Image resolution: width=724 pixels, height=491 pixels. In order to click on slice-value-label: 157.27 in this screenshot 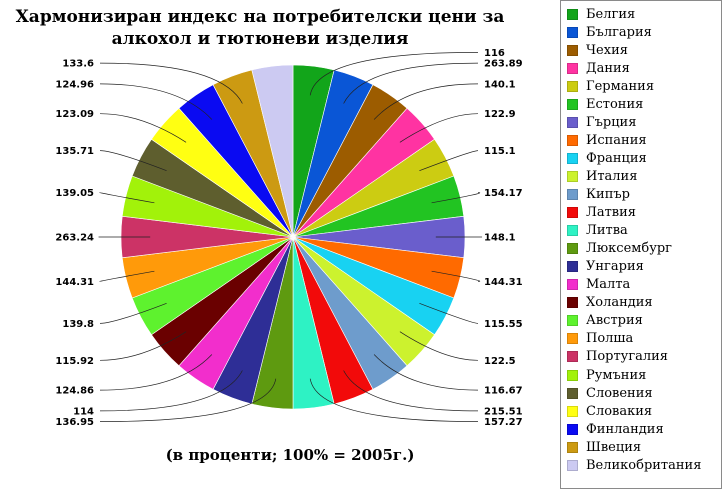, I will do `click(503, 422)`.